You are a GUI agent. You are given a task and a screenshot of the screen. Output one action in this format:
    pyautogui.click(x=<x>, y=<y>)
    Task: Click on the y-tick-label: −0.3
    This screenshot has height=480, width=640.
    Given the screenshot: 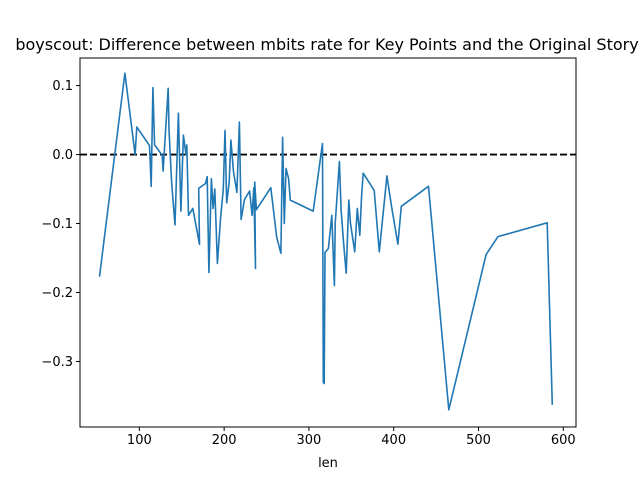 What is the action you would take?
    pyautogui.click(x=57, y=362)
    